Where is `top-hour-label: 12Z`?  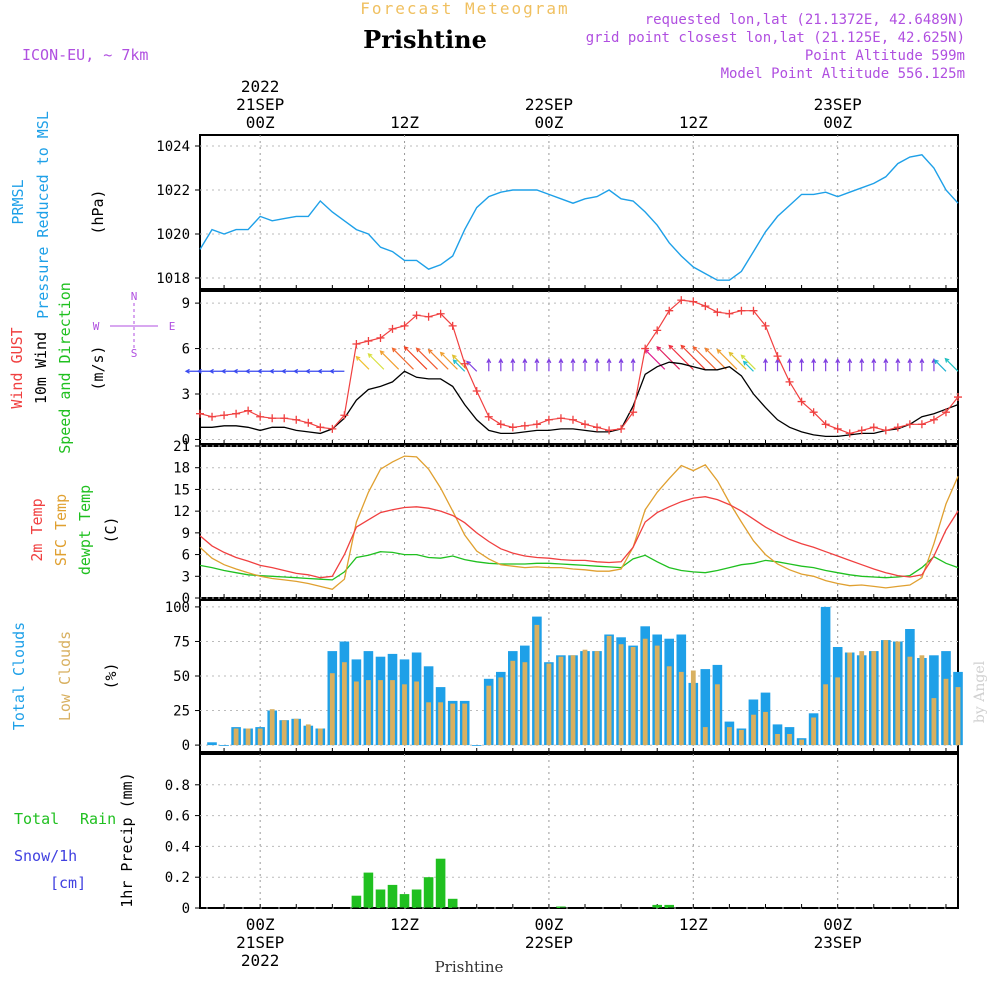 top-hour-label: 12Z is located at coordinates (404, 122).